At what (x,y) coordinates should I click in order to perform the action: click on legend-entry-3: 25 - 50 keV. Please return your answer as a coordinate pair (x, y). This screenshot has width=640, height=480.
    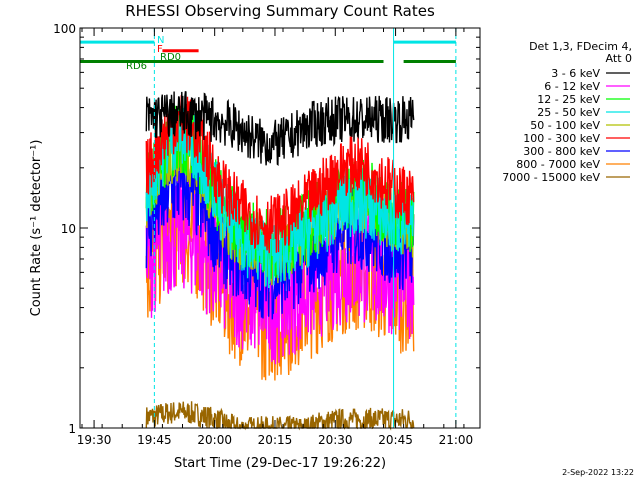
    Looking at the image, I should click on (568, 112).